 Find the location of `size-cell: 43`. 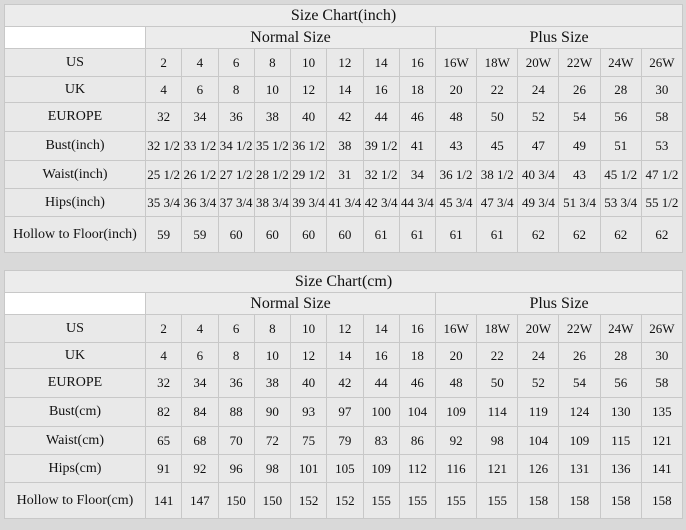

size-cell: 43 is located at coordinates (456, 146).